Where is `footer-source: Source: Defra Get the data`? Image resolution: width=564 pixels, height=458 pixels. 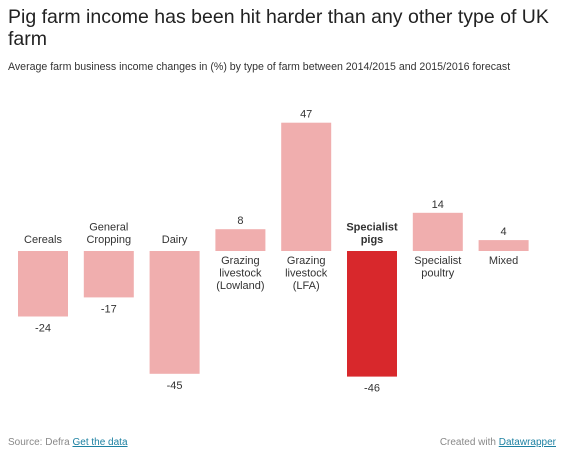 footer-source: Source: Defra Get the data is located at coordinates (68, 443).